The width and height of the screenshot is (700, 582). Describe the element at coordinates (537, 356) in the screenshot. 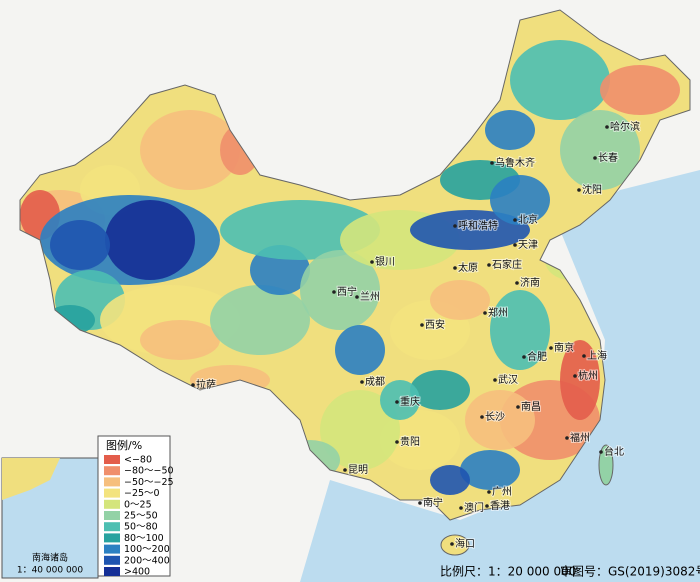

I see `city-label: 合肥` at that location.